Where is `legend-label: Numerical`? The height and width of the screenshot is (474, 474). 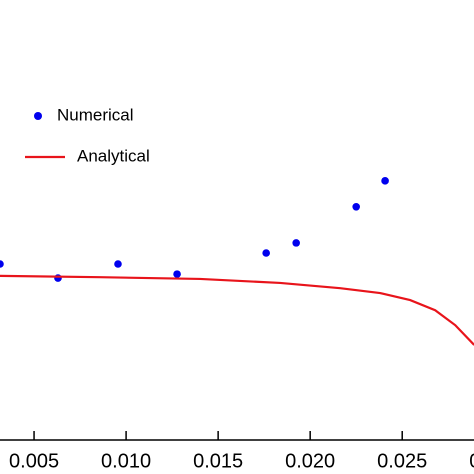
legend-label: Numerical is located at coordinates (95, 114).